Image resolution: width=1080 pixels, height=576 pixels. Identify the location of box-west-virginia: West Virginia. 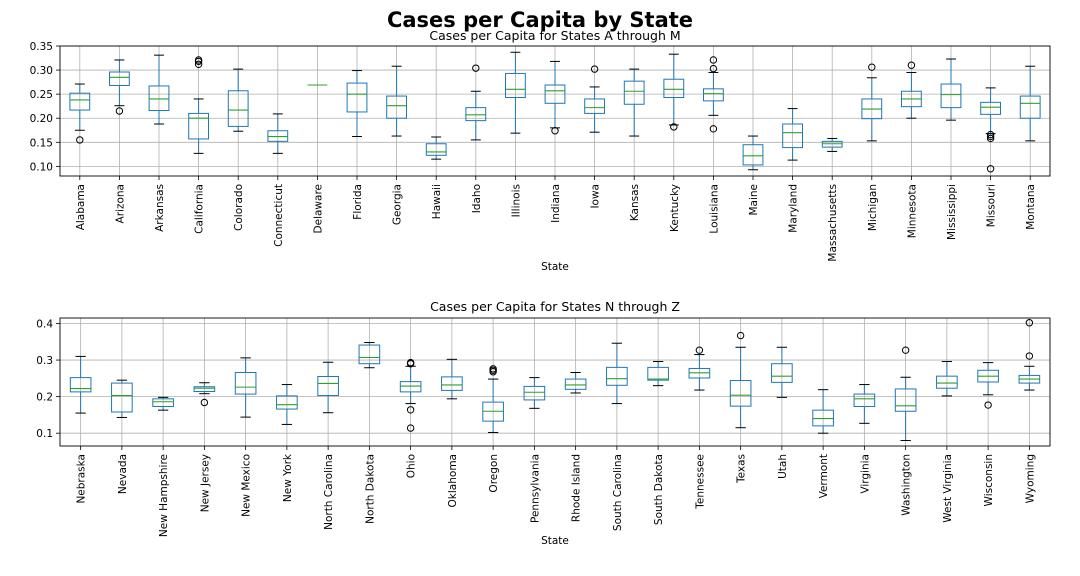
(947, 420).